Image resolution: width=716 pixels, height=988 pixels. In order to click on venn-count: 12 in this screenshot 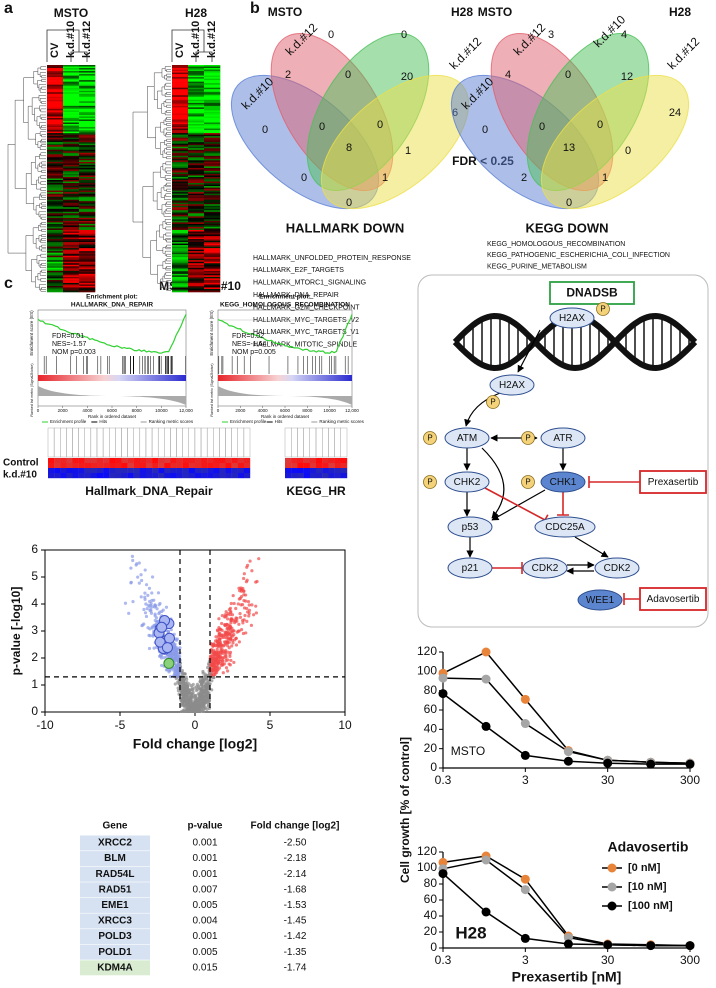, I will do `click(627, 77)`.